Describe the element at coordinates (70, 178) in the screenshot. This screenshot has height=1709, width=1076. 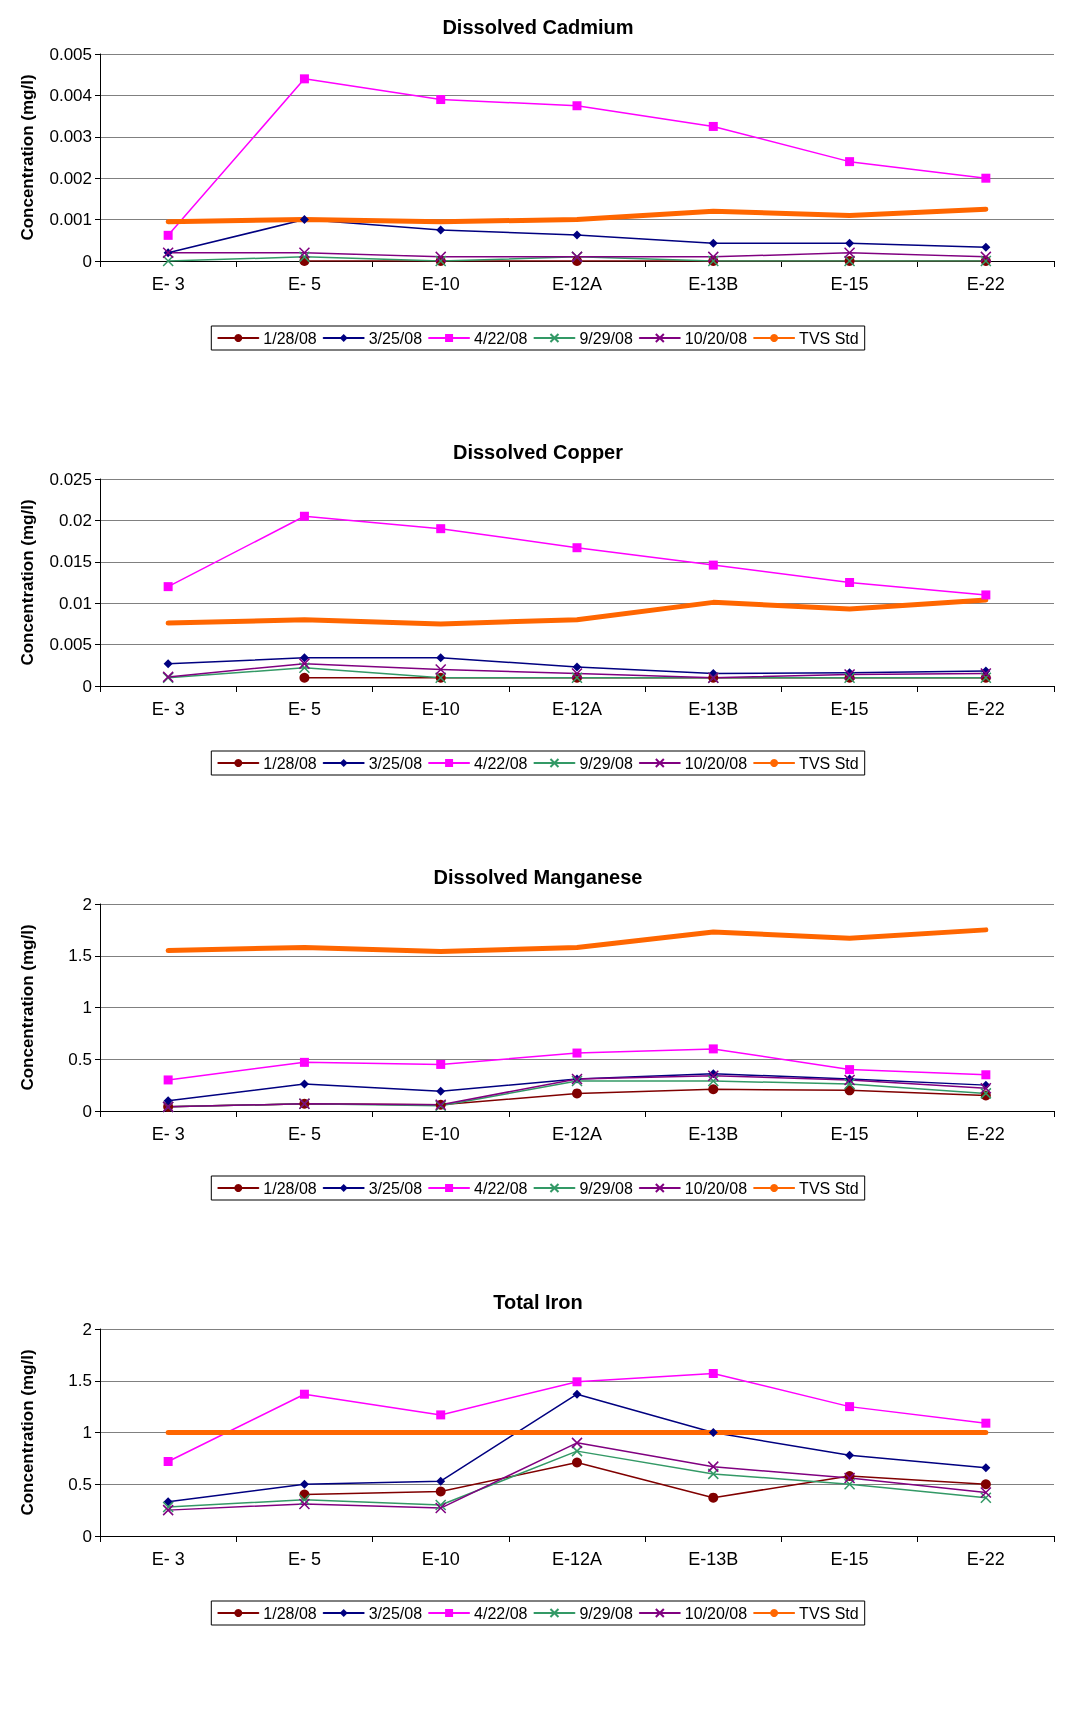
I see `y-tick-label: 0.002` at that location.